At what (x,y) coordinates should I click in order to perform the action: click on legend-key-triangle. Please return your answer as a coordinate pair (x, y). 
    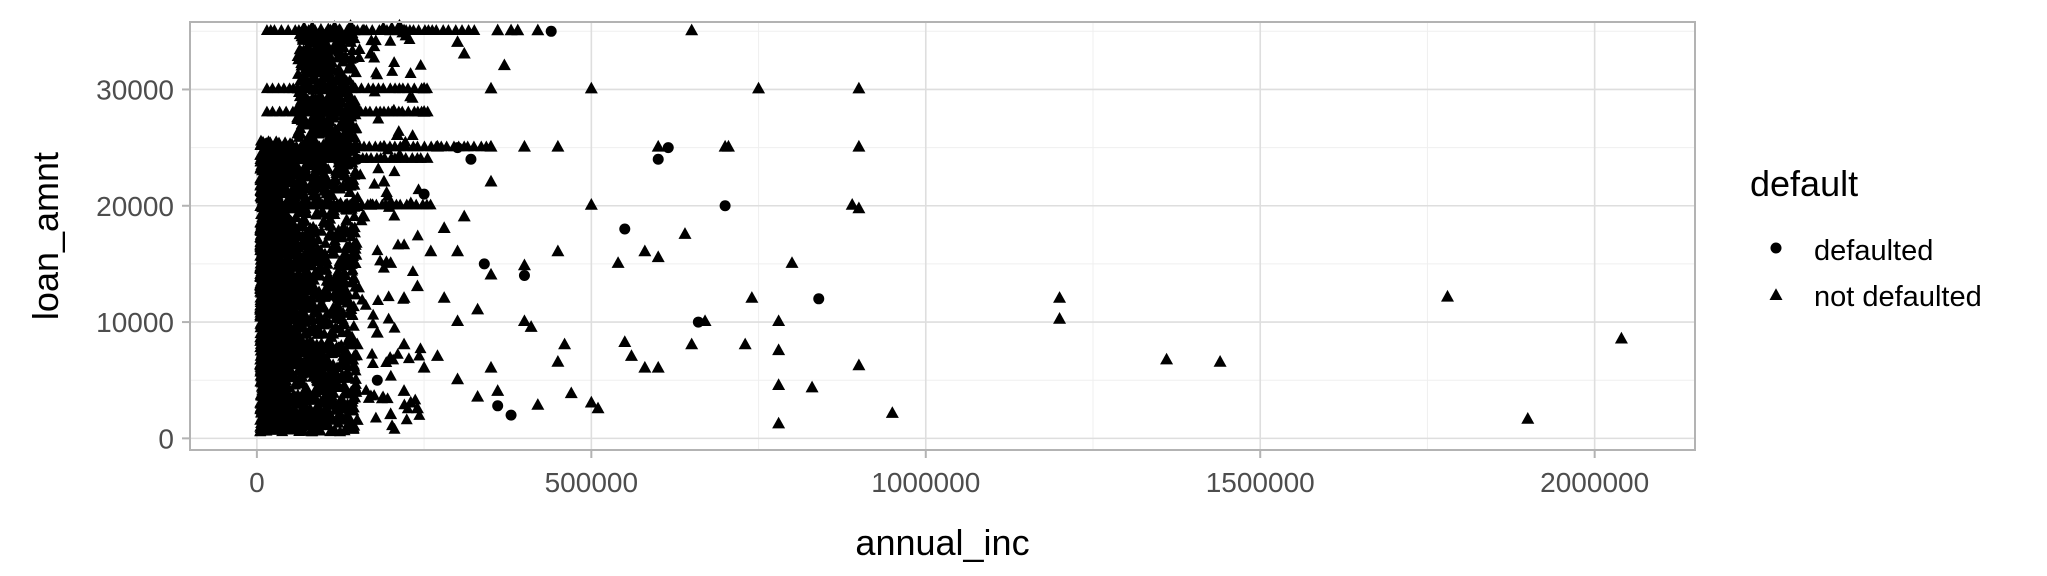
    Looking at the image, I should click on (1776, 294).